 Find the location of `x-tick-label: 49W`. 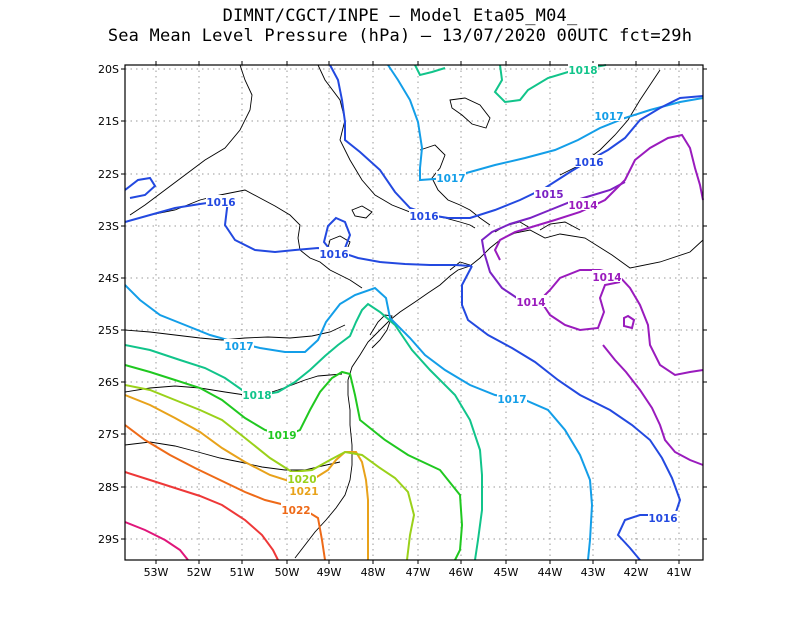

x-tick-label: 49W is located at coordinates (329, 572).